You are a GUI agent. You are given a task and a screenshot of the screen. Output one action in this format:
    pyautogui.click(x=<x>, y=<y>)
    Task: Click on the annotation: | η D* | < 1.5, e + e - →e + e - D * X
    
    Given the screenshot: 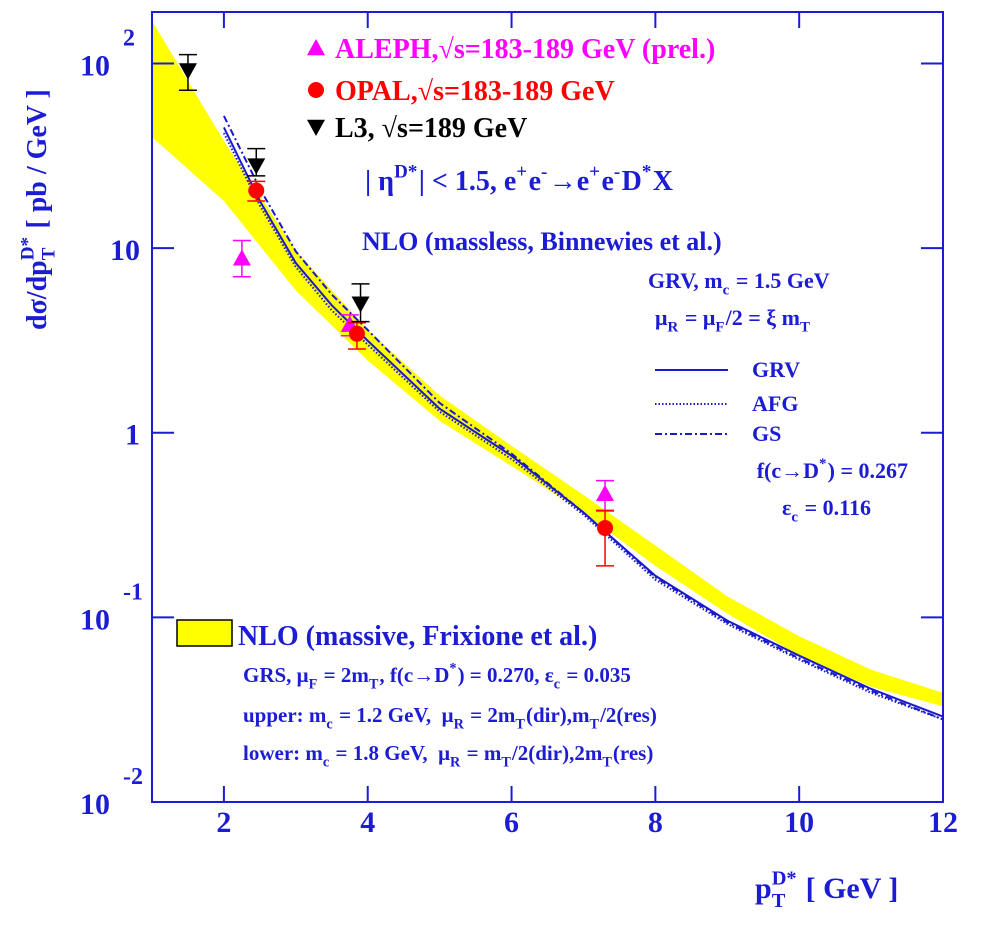 What is the action you would take?
    pyautogui.click(x=519, y=179)
    